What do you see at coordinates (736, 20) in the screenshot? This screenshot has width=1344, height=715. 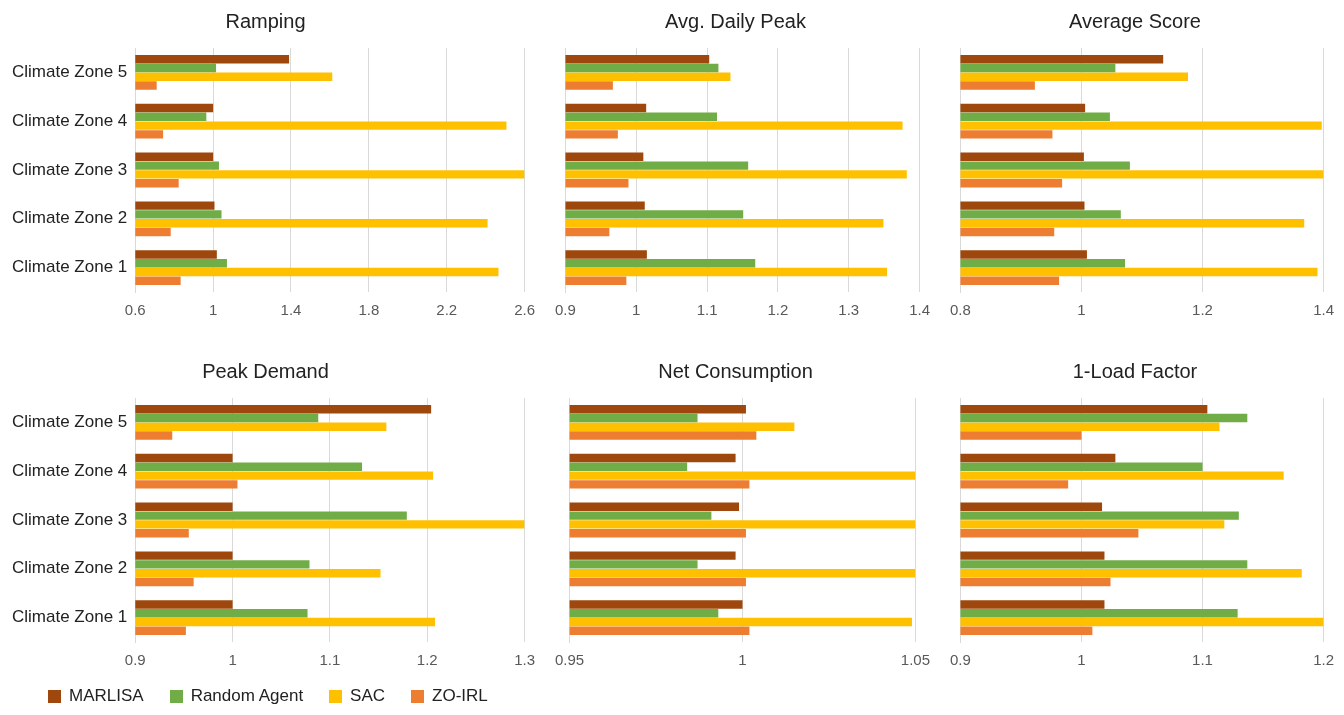 I see `chart-title: Avg. Daily Peak` at bounding box center [736, 20].